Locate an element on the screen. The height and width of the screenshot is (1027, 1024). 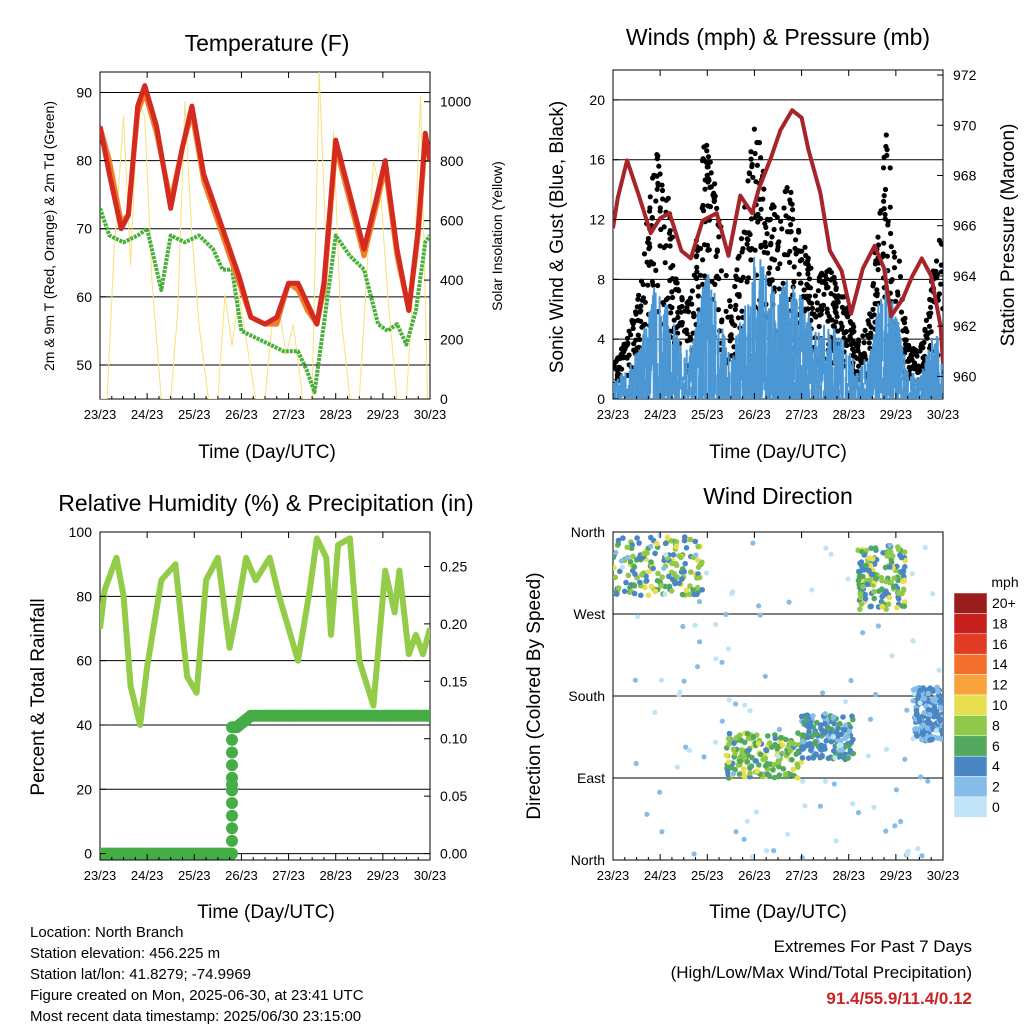
y-tick-label: 80 is located at coordinates (84, 161).